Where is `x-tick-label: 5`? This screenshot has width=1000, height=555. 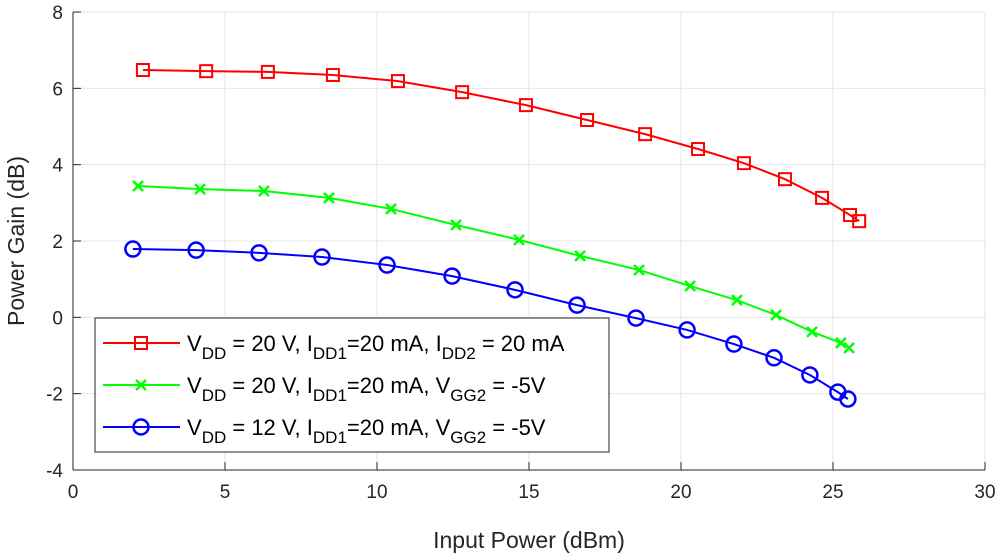
x-tick-label: 5 is located at coordinates (225, 492).